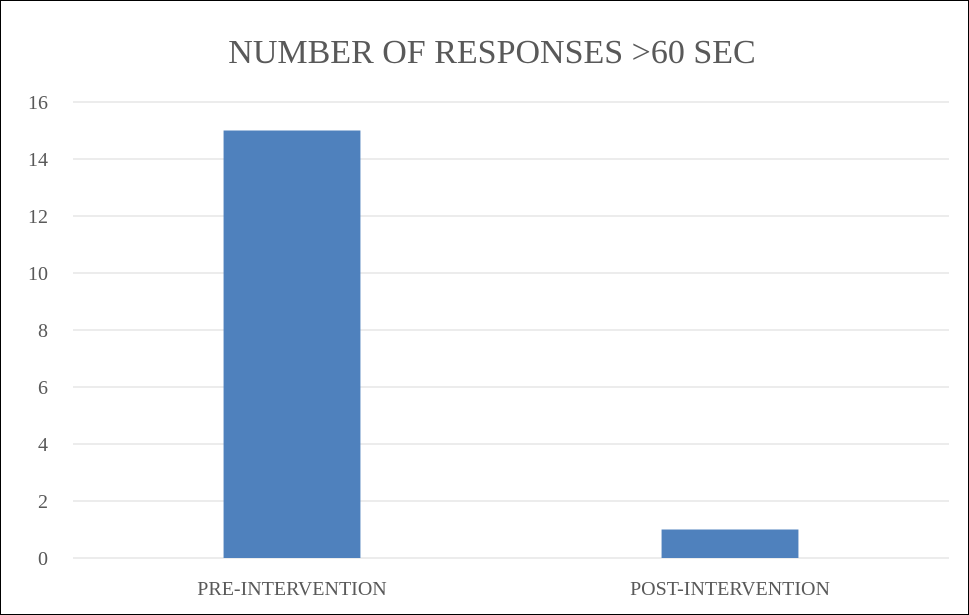 This screenshot has height=615, width=969. What do you see at coordinates (38, 103) in the screenshot?
I see `y-tick-label-16: 16` at bounding box center [38, 103].